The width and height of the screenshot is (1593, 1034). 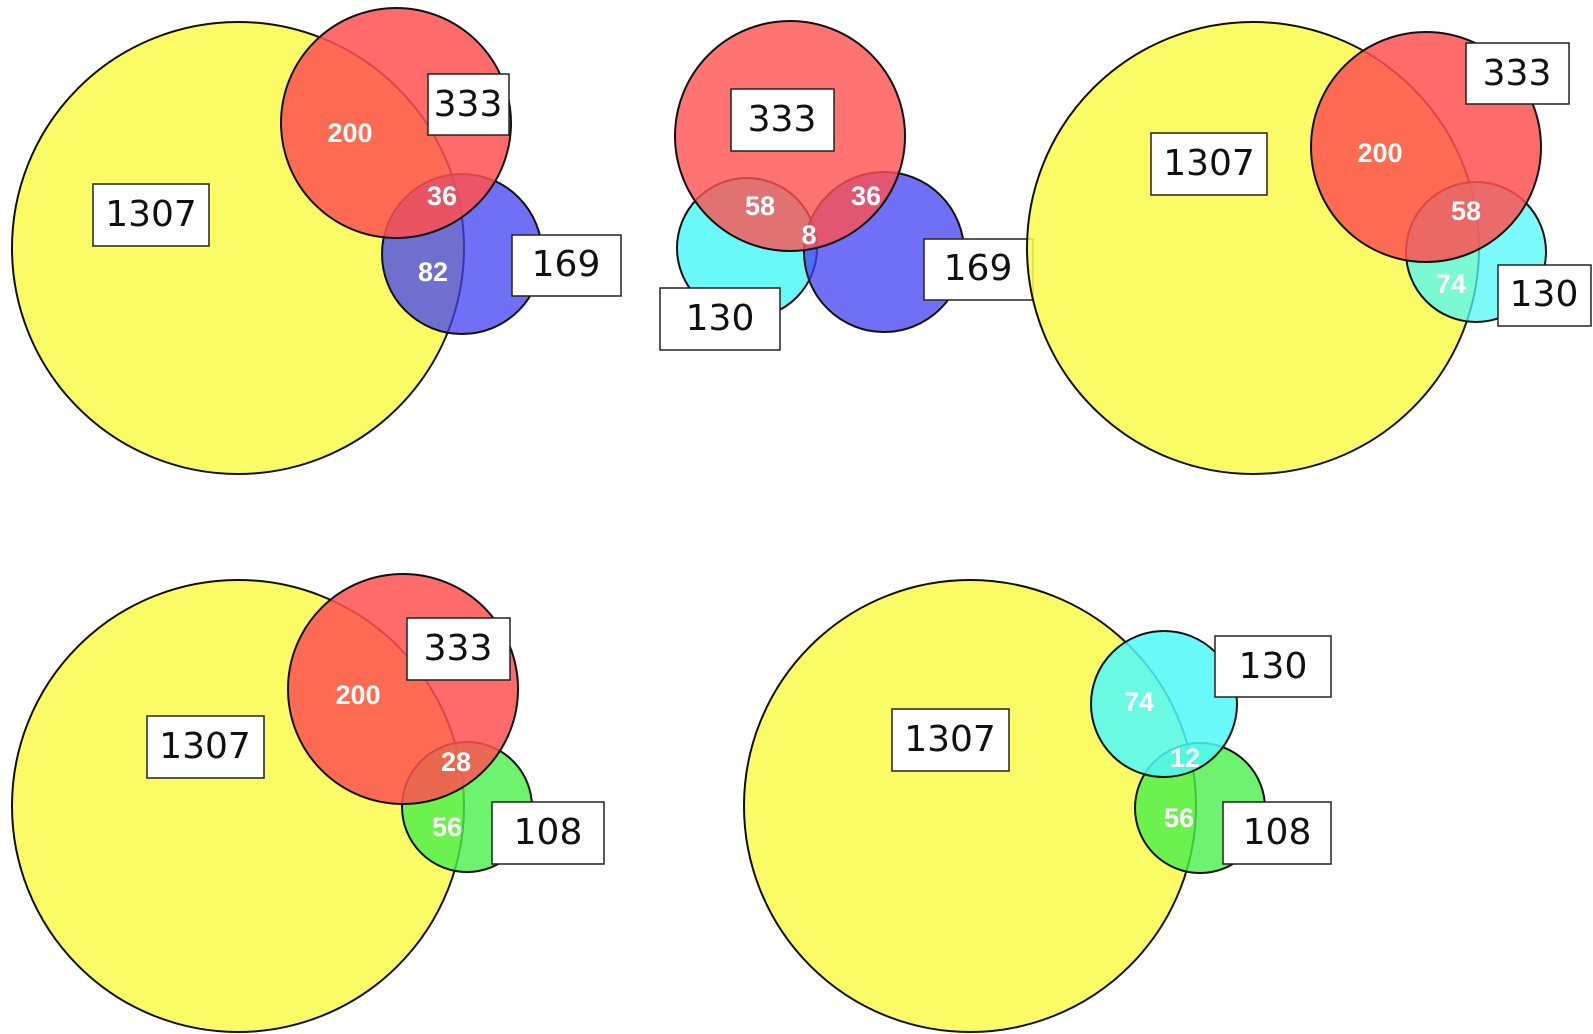 I want to click on overlap-label: 12, so click(x=1185, y=758).